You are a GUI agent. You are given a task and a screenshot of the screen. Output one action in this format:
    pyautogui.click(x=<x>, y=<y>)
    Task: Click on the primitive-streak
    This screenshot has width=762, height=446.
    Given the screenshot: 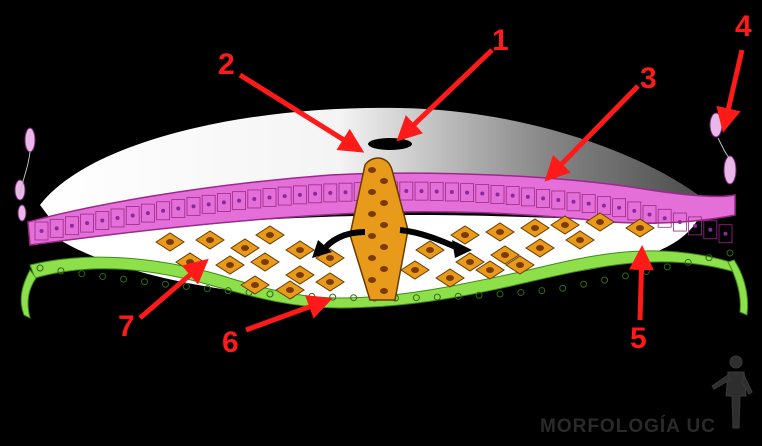 What is the action you would take?
    pyautogui.click(x=379, y=229)
    